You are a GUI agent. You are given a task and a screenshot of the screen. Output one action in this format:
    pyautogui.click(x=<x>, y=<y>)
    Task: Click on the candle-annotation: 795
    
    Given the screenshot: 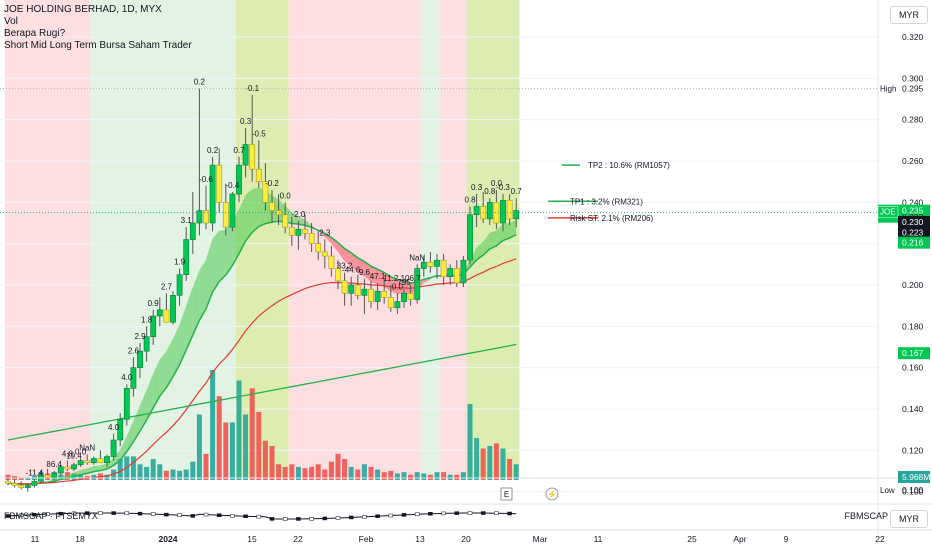 What is the action you would take?
    pyautogui.click(x=404, y=282)
    